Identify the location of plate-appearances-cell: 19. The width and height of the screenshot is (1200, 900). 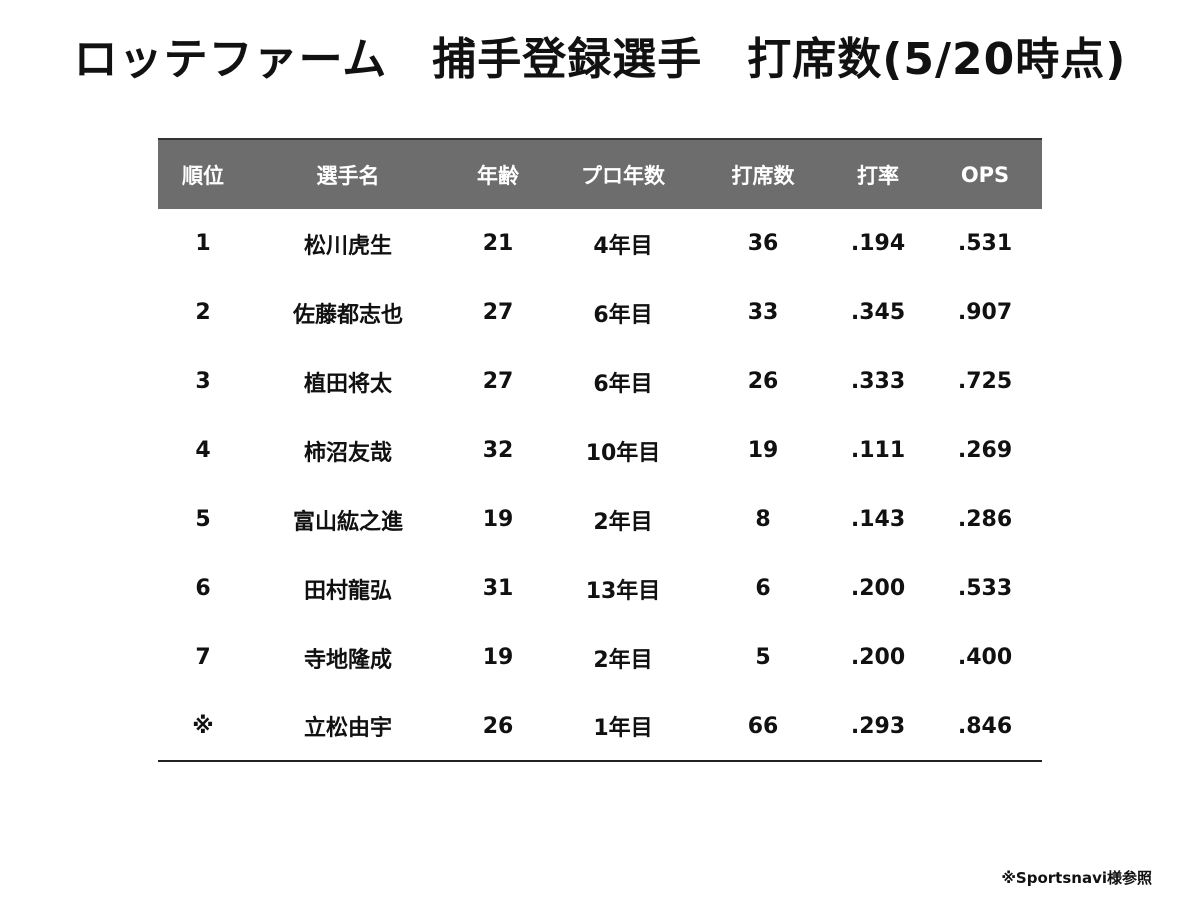
(763, 450).